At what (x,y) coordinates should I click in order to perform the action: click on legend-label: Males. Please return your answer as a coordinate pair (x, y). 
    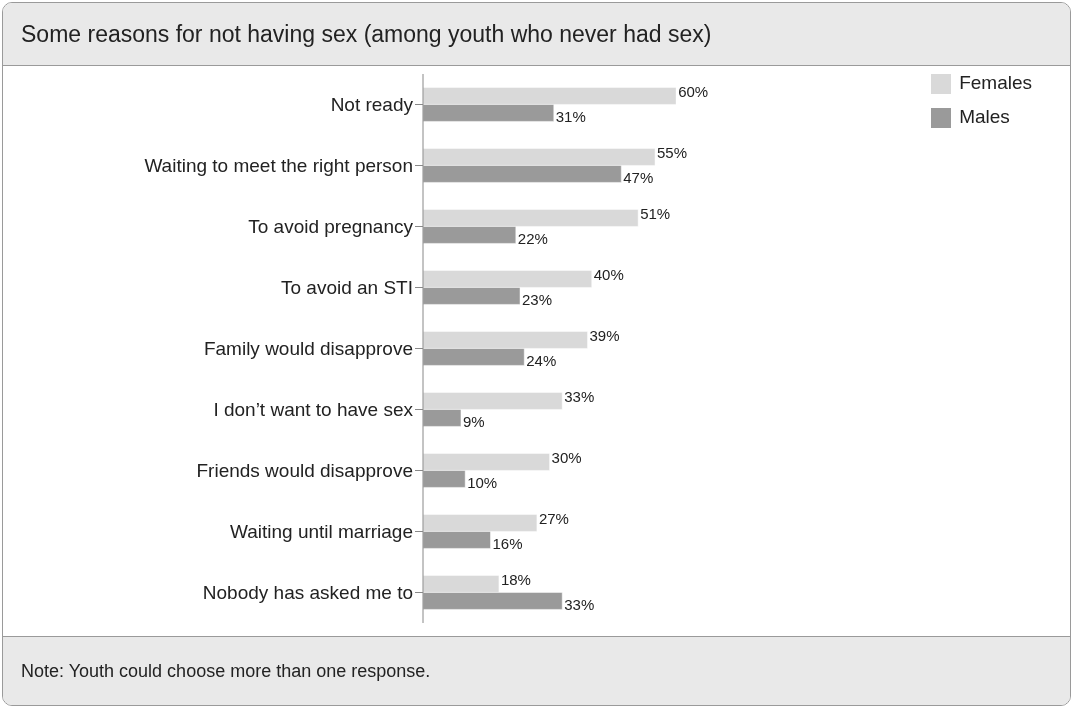
    Looking at the image, I should click on (984, 116).